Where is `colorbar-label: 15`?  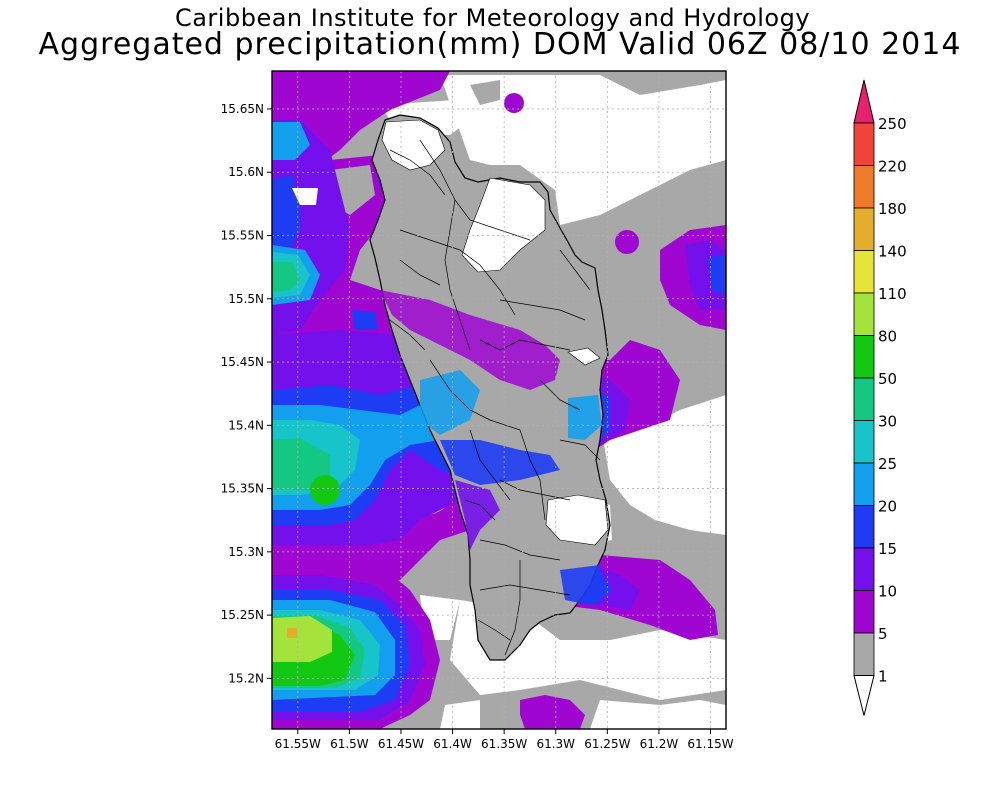
colorbar-label: 15 is located at coordinates (887, 549).